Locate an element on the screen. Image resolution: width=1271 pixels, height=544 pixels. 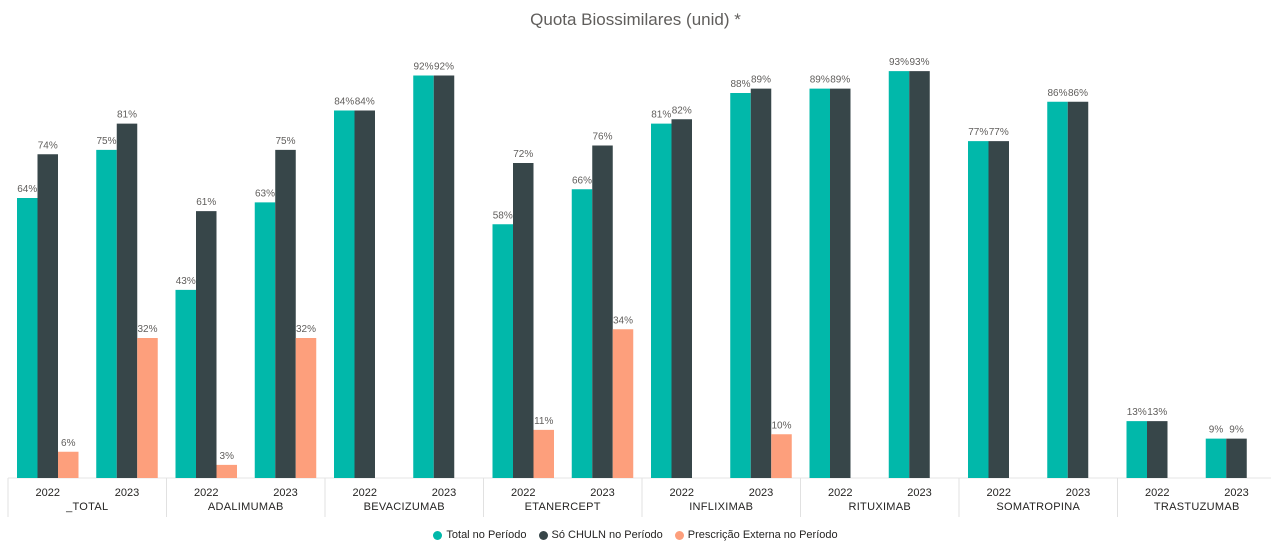
legend-item-externa: Prescrição Externa no Período is located at coordinates (756, 535).